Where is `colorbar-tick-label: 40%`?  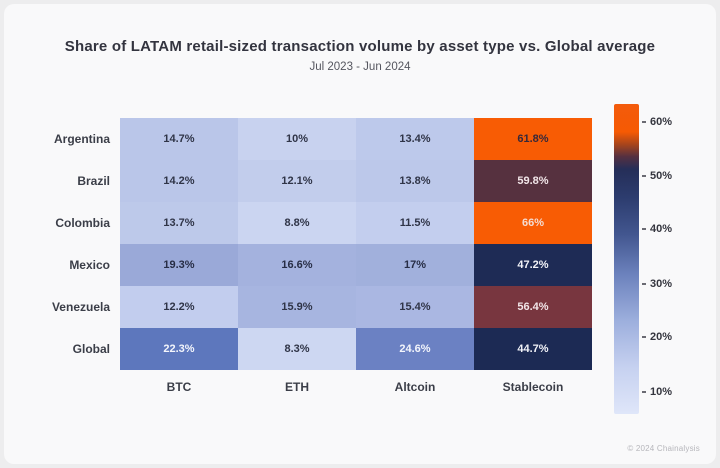 colorbar-tick-label: 40% is located at coordinates (657, 229).